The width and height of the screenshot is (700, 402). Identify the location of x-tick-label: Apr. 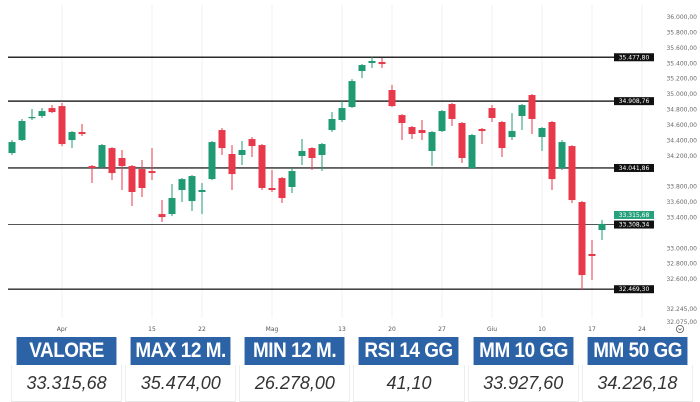
(62, 329).